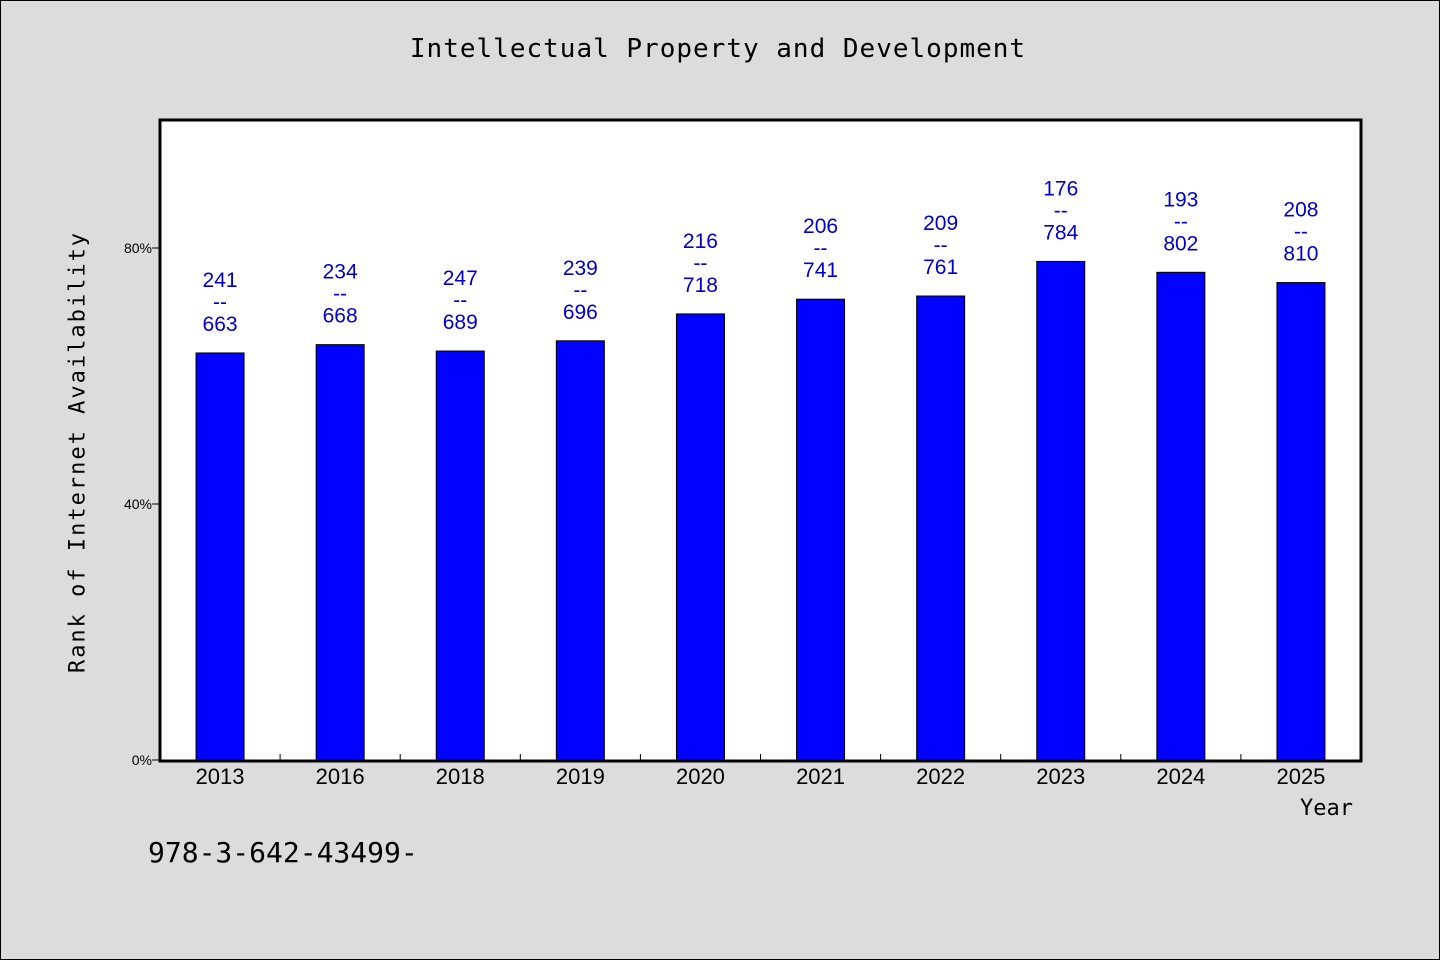  Describe the element at coordinates (220, 556) in the screenshot. I see `bar-2013` at that location.